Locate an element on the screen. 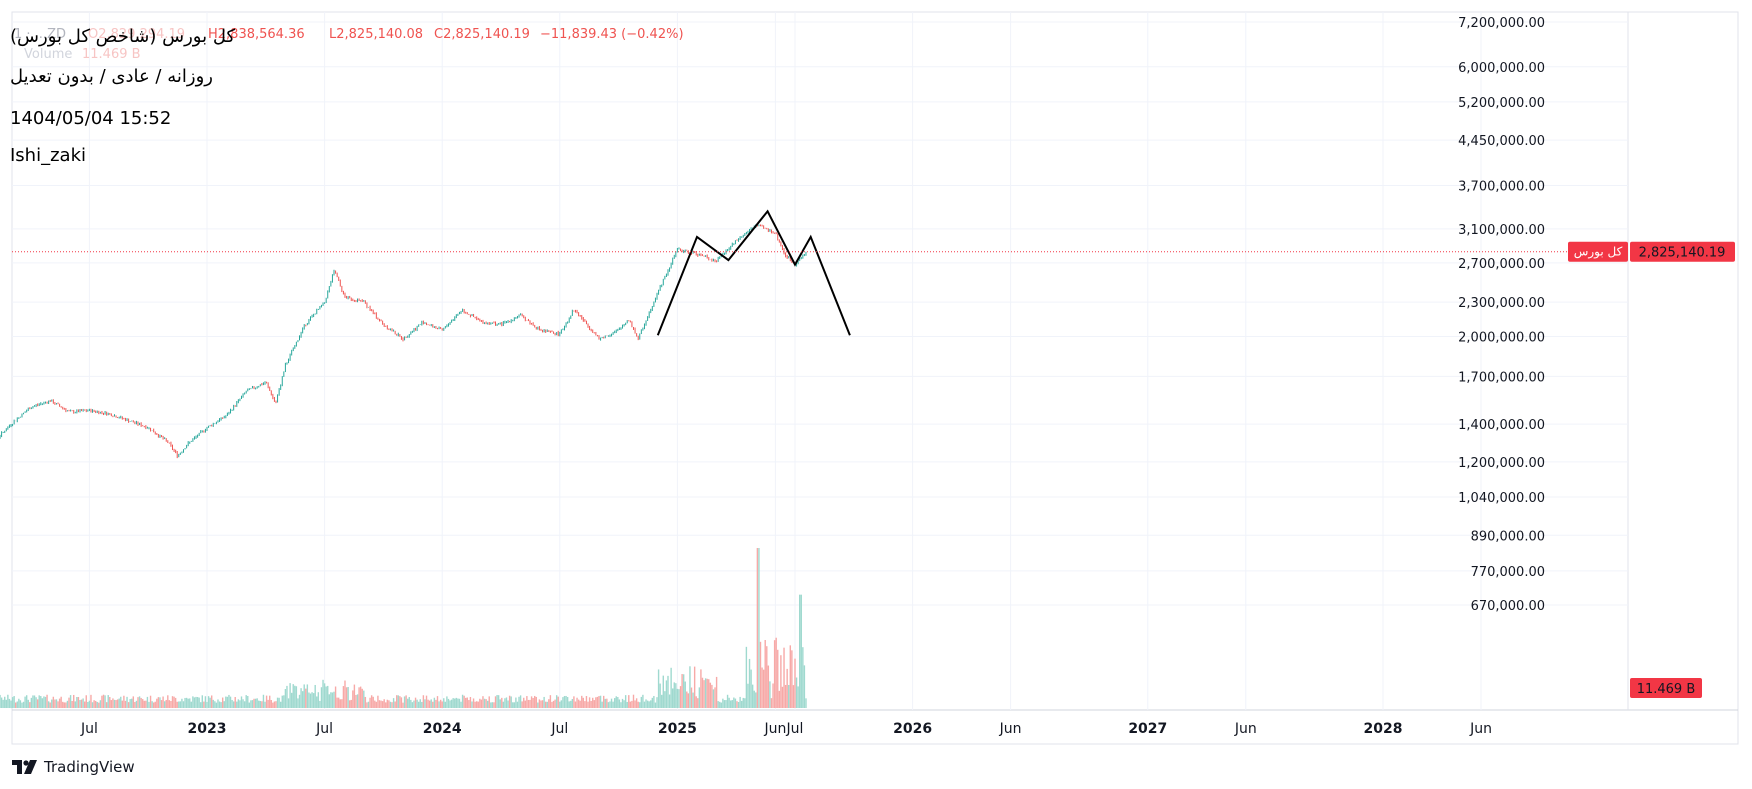 Image resolution: width=1752 pixels, height=789 pixels. time-tick-label: 2026 is located at coordinates (912, 729).